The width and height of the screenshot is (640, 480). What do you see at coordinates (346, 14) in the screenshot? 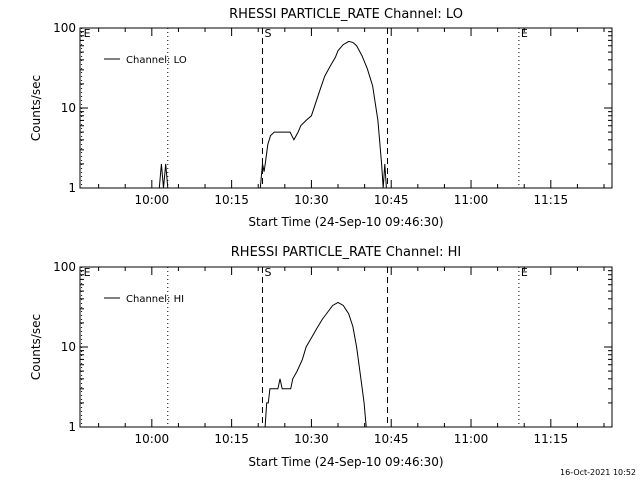
I see `panel1-chart-title: RHESSI PARTICLE_RATE Channel: LO` at bounding box center [346, 14].